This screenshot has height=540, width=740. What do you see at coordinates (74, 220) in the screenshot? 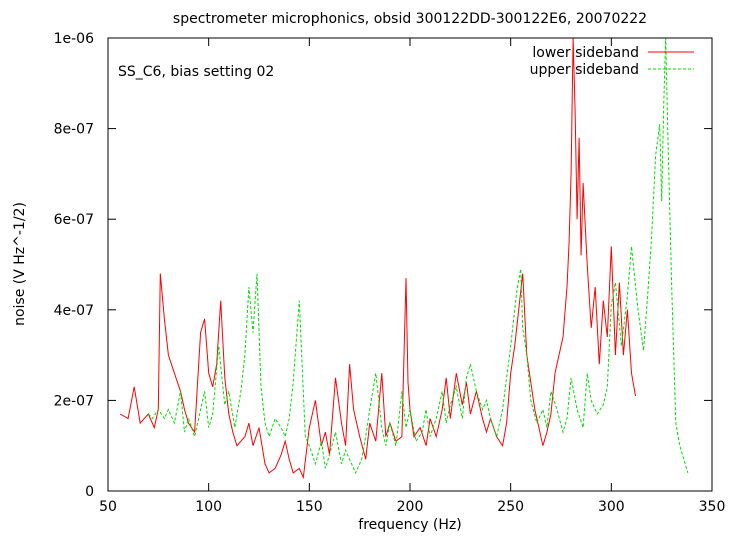
I see `y-tick-label: 6e-07` at bounding box center [74, 220].